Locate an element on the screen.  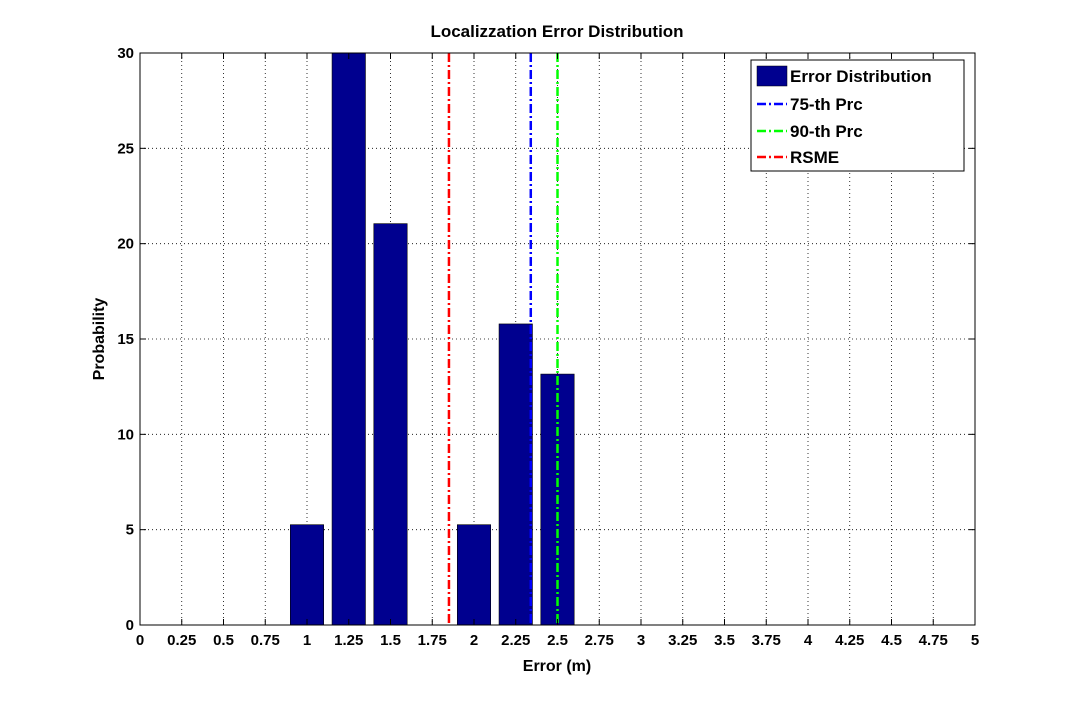
y-tick-label: 25 is located at coordinates (125, 148).